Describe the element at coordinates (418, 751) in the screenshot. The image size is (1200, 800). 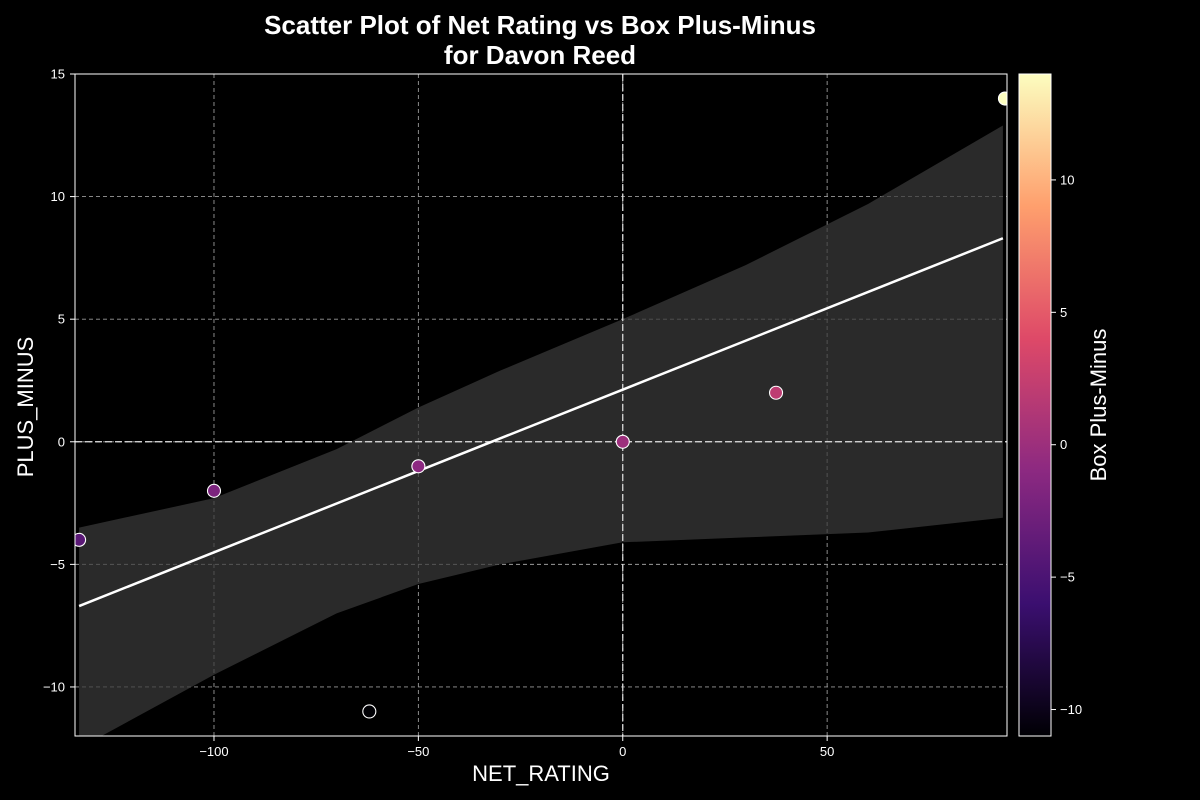
I see `x-tick-label: −50` at that location.